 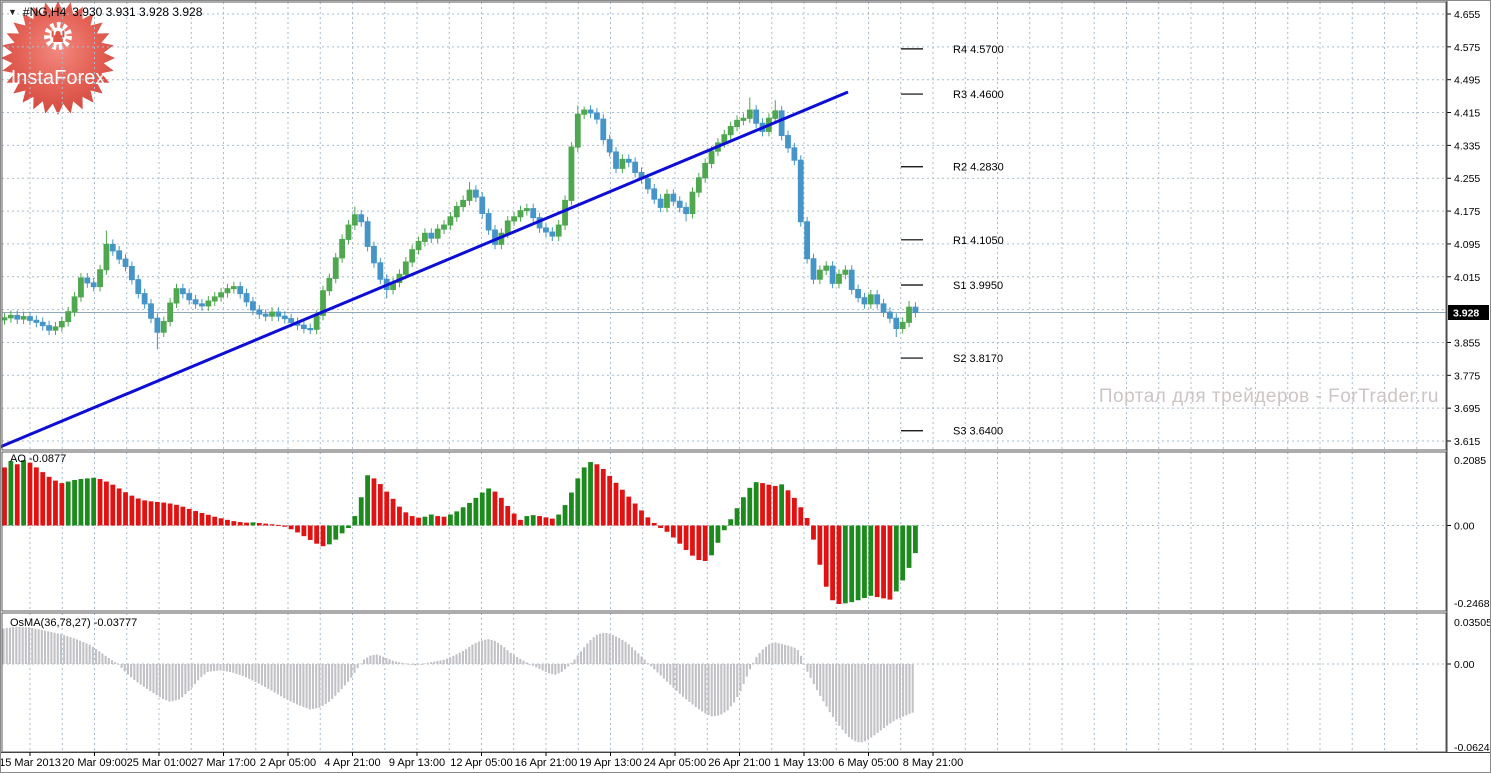 What do you see at coordinates (12, 12) in the screenshot?
I see `symbol-dropdown-icon: ▼` at bounding box center [12, 12].